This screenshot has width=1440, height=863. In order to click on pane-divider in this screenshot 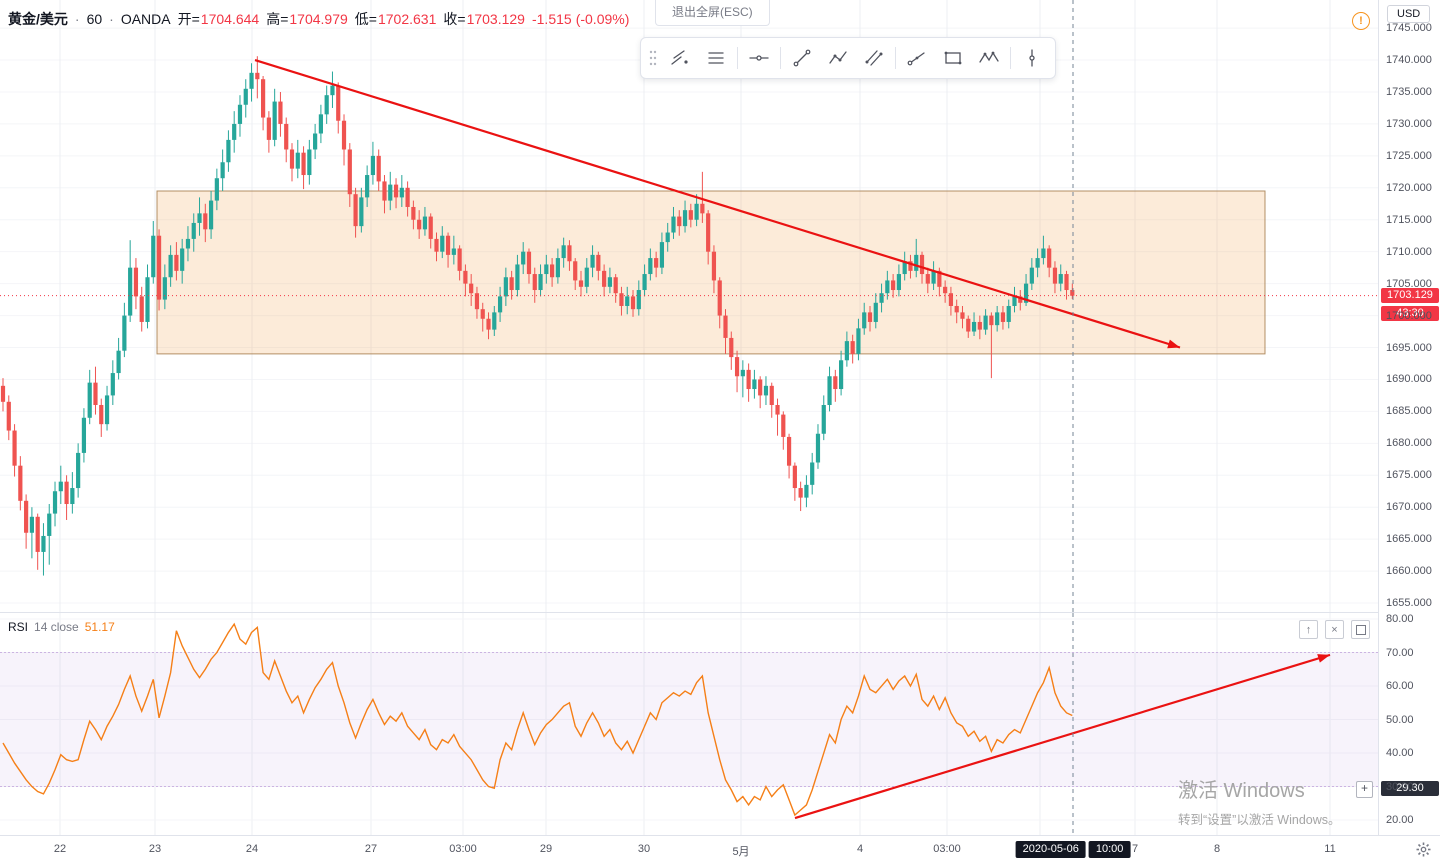, I will do `click(689, 612)`.